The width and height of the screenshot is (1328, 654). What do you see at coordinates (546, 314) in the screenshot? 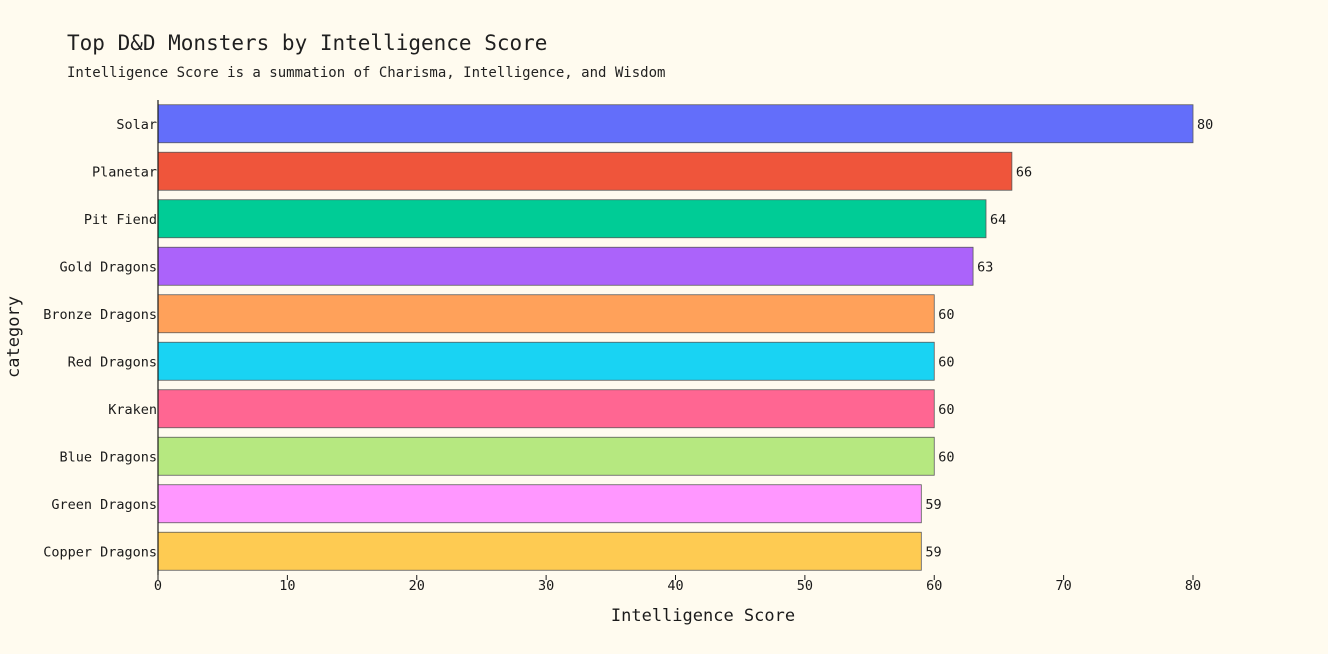
I see `bar-bronze-dragons` at bounding box center [546, 314].